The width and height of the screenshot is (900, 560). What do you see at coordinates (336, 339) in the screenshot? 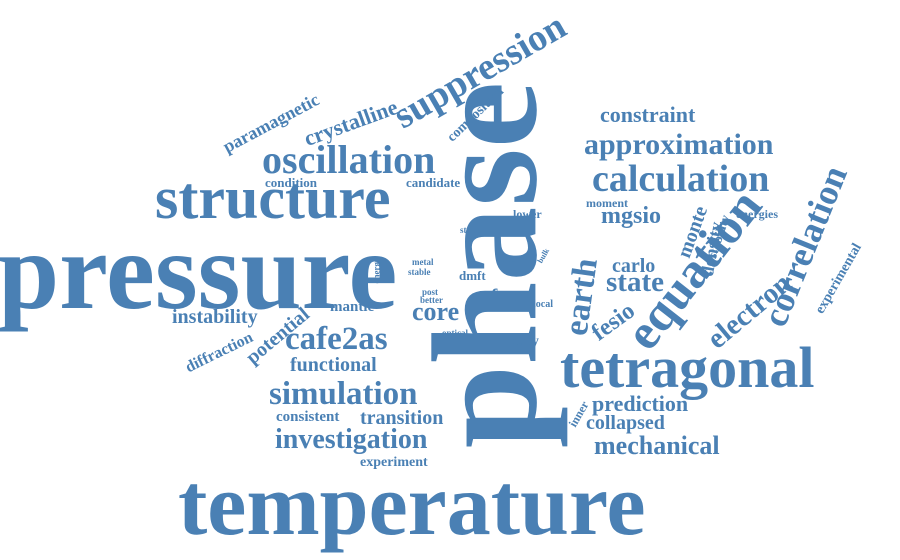
I see `word-cafe2as: cafe2as` at bounding box center [336, 339].